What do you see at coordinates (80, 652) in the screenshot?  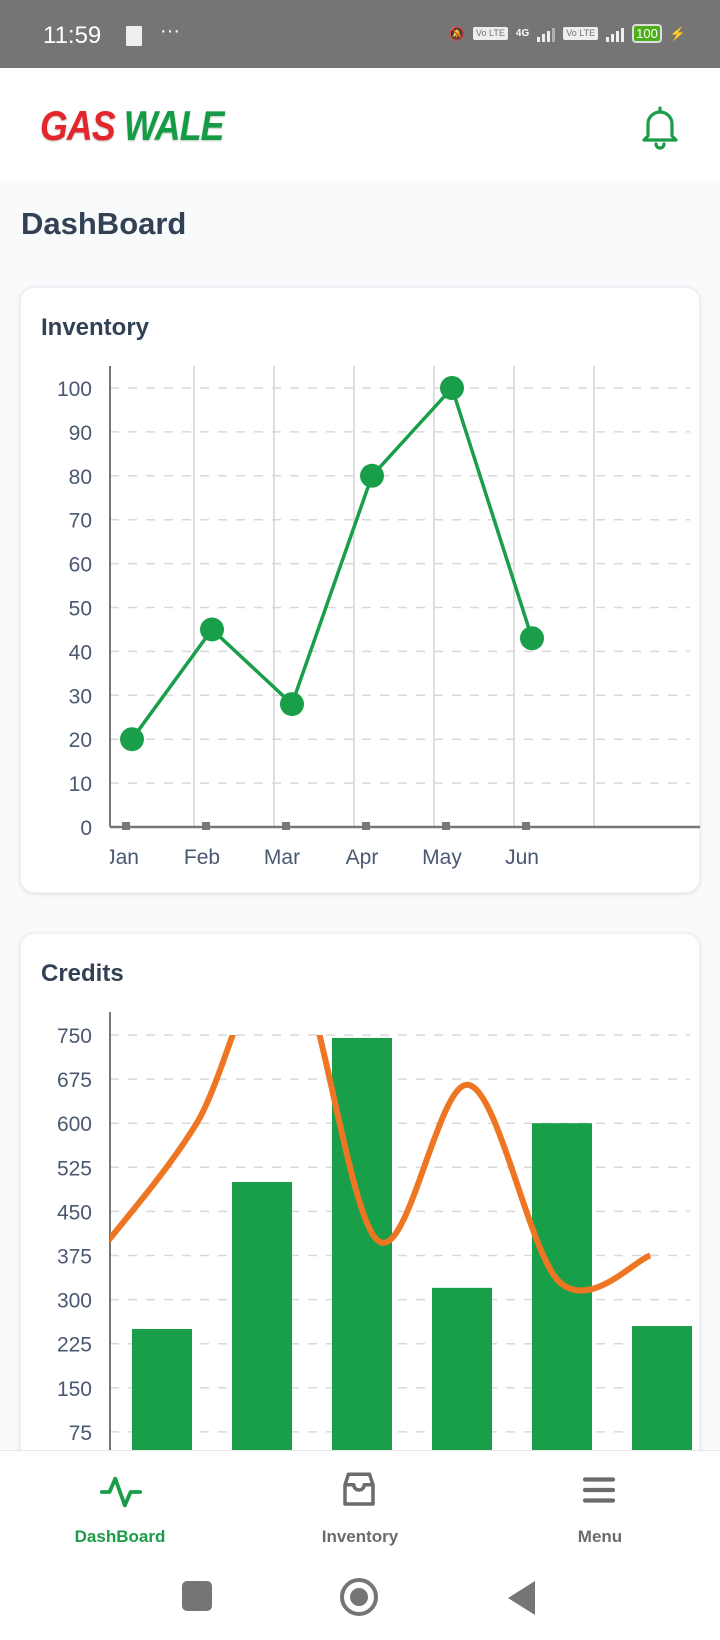 I see `y-tick-label: 40` at bounding box center [80, 652].